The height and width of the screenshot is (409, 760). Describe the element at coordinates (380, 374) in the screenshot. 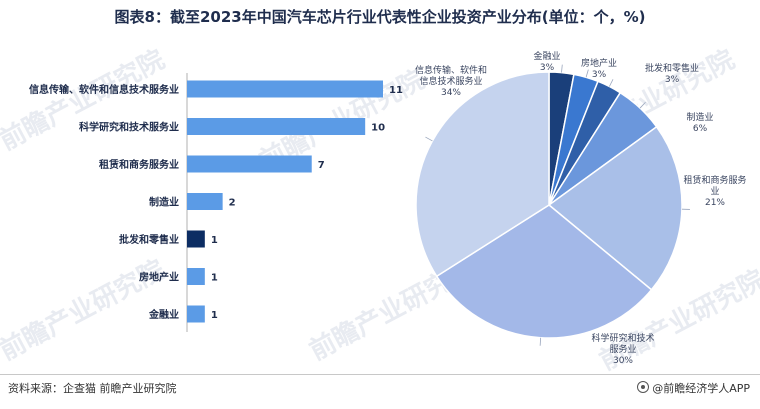

I see `footer-divider` at that location.